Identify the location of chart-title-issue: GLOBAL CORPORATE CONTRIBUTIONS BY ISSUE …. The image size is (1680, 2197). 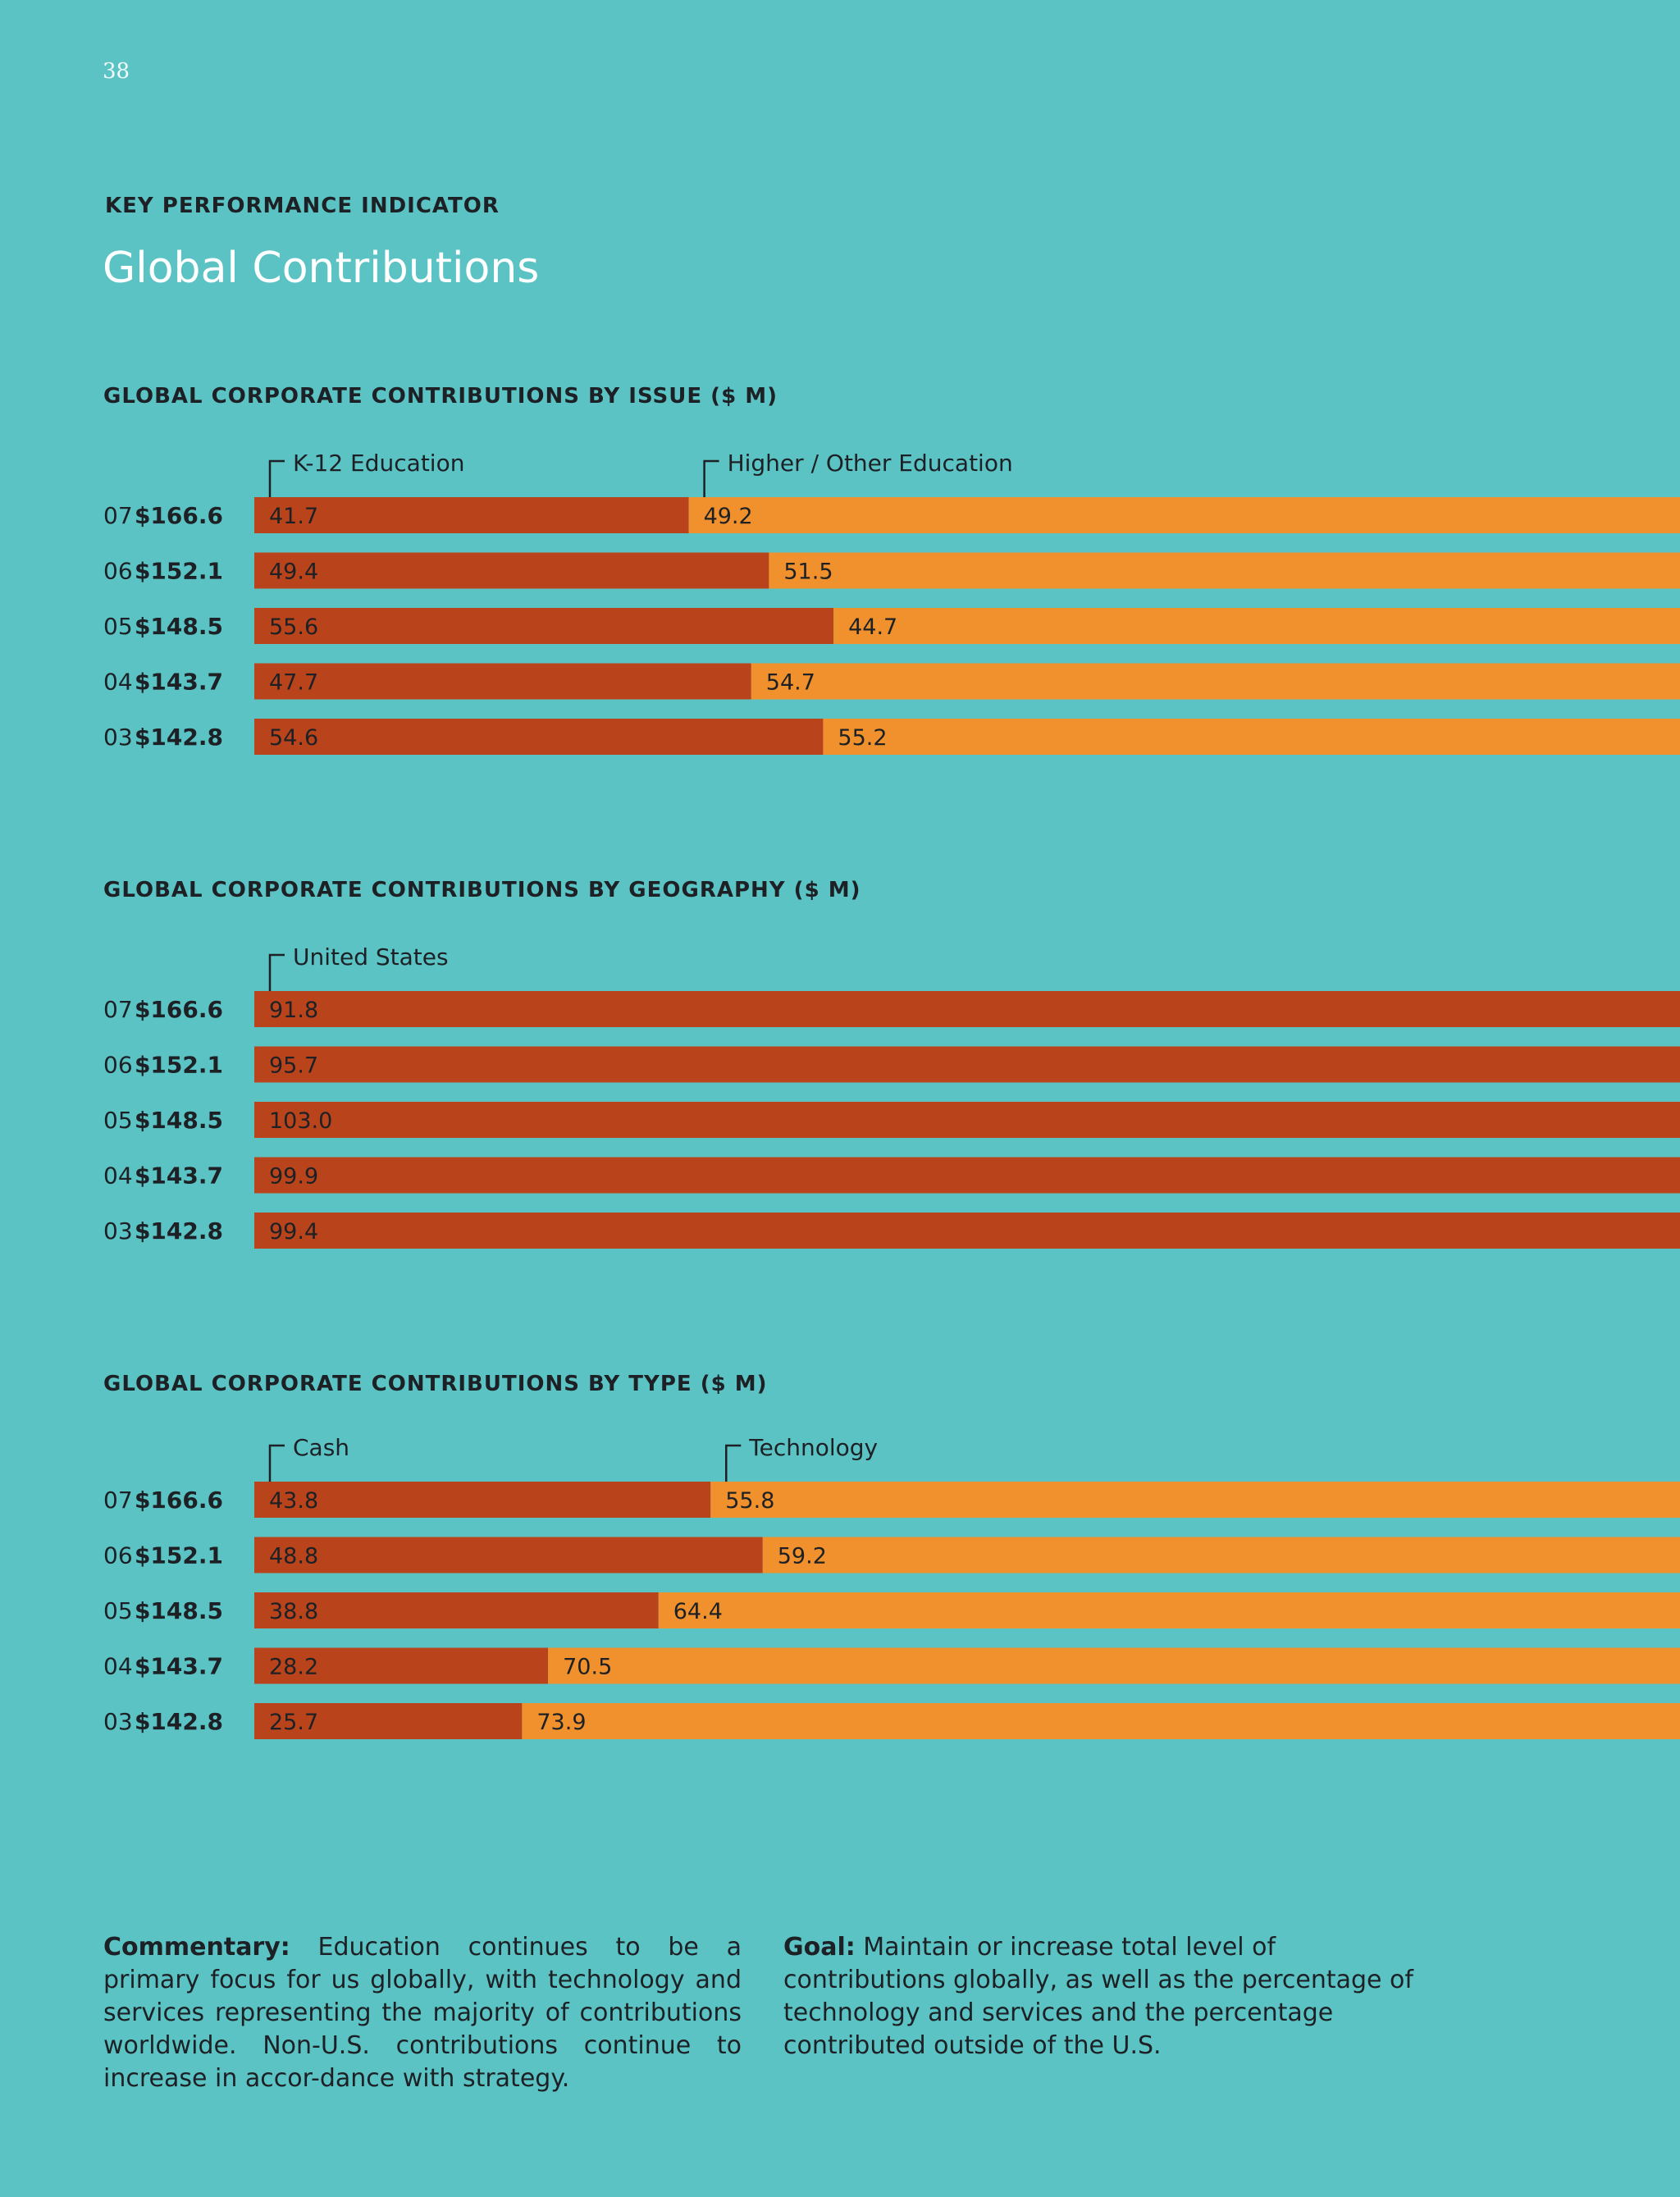
(440, 396).